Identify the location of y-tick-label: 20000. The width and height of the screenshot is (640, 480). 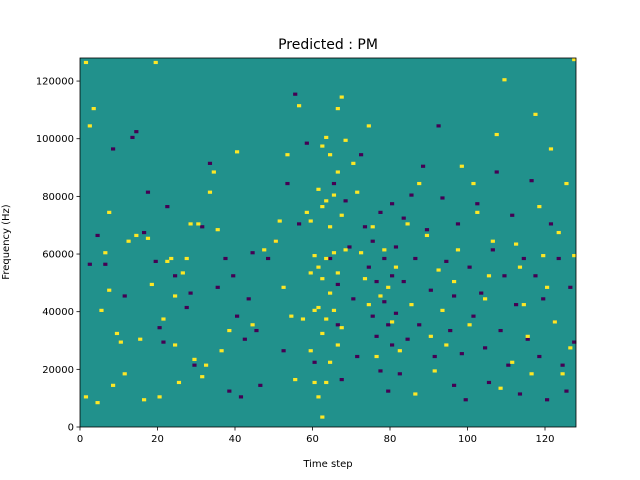
(58, 370).